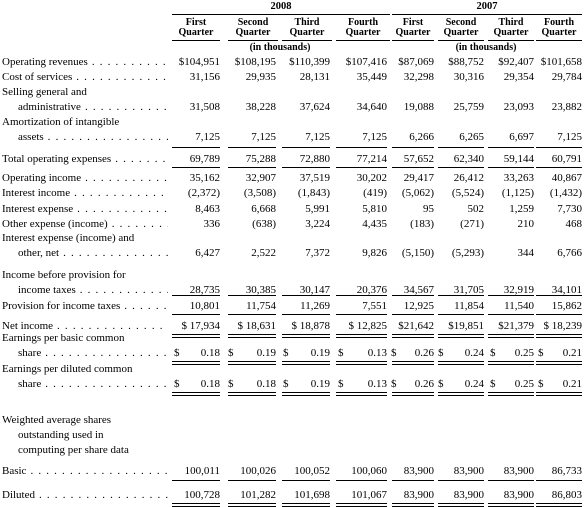 The height and width of the screenshot is (507, 584). I want to click on table-cell: $101,658, so click(561, 62).